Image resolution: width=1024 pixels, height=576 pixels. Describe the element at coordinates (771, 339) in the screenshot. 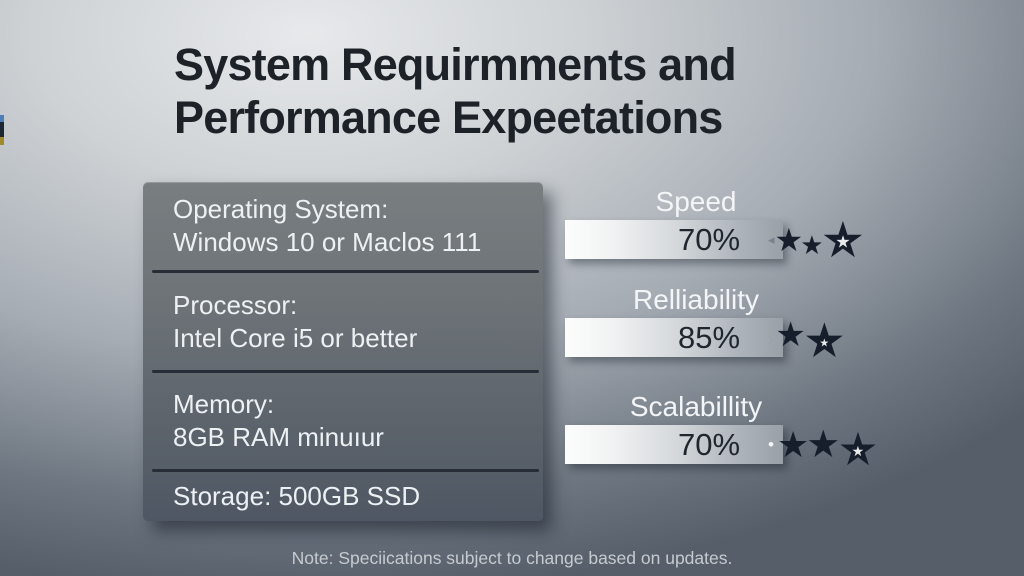

I see `artifact-mark-icon: ›` at that location.